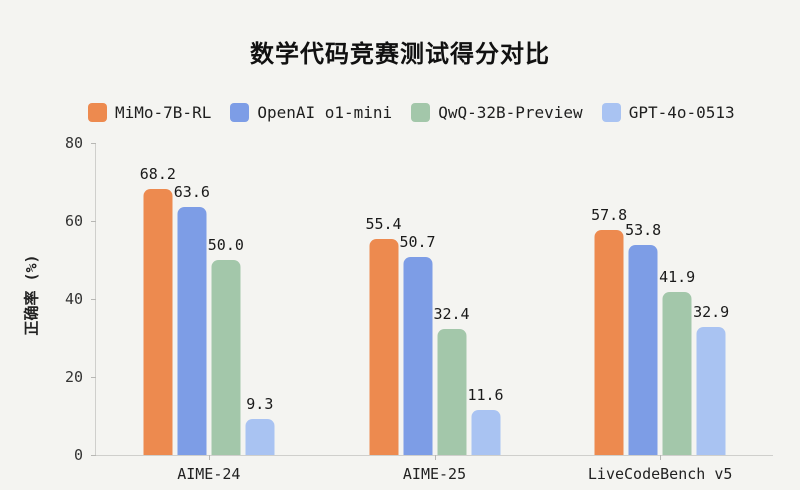 The image size is (800, 490). I want to click on bar-group: 57.8 53.8 41.9 32.9, so click(660, 330).